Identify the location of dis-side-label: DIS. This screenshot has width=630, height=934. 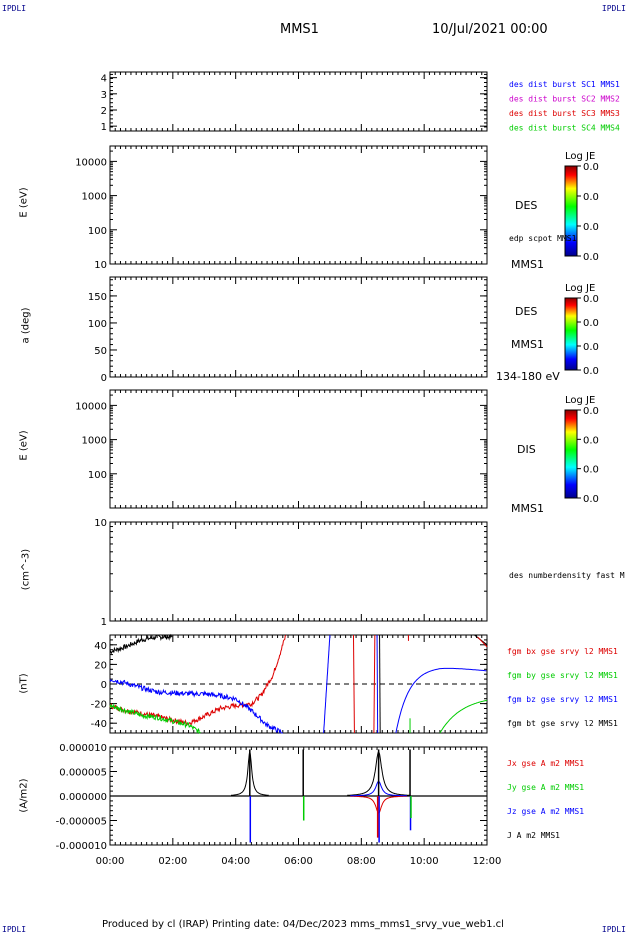
(526, 449).